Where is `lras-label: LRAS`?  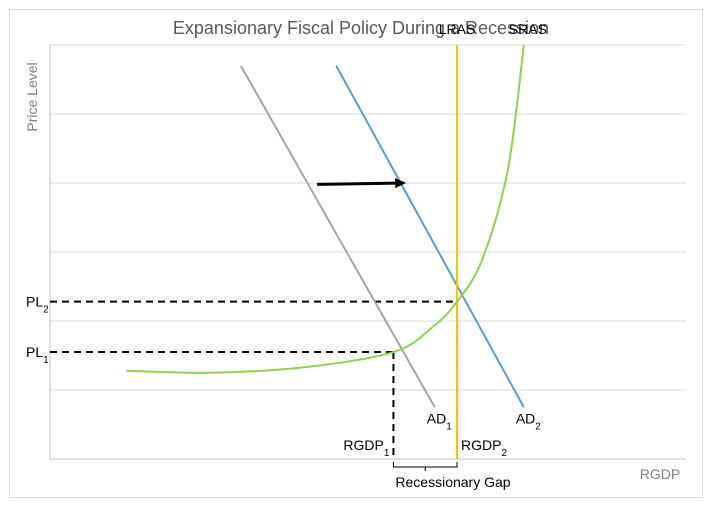
lras-label: LRAS is located at coordinates (457, 29).